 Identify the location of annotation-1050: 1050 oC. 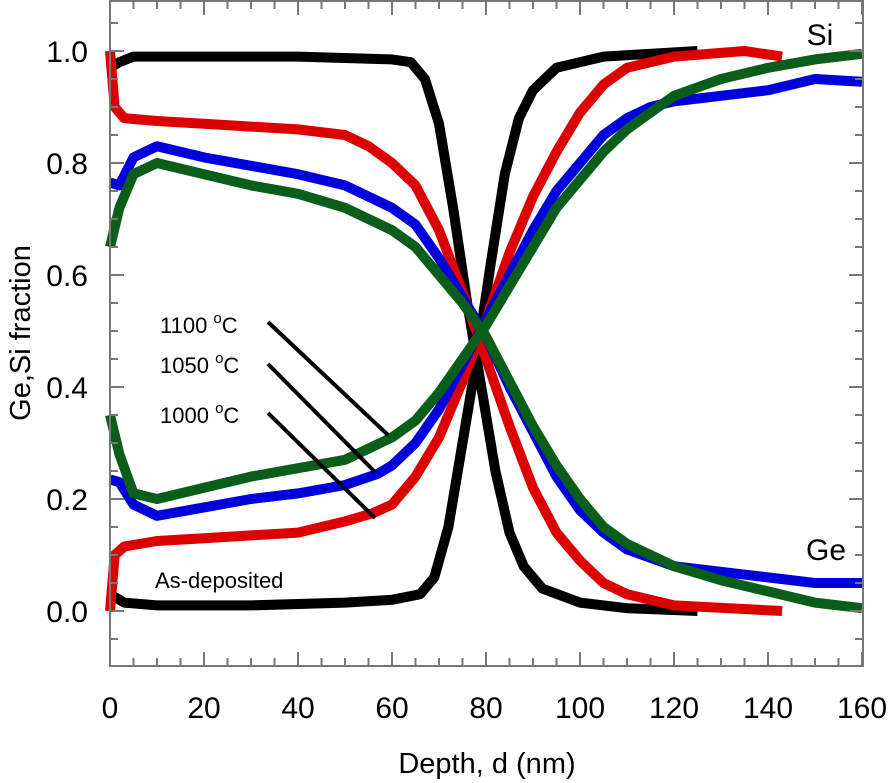
(268, 412).